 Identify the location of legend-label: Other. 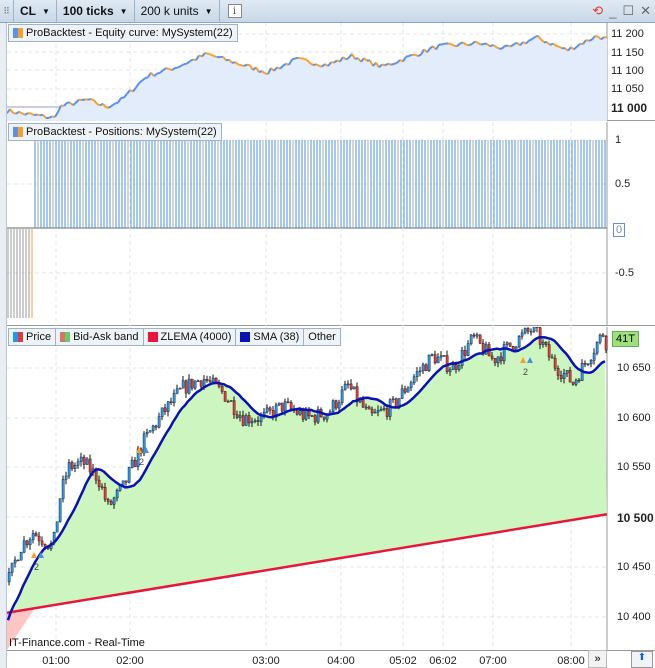
(322, 337).